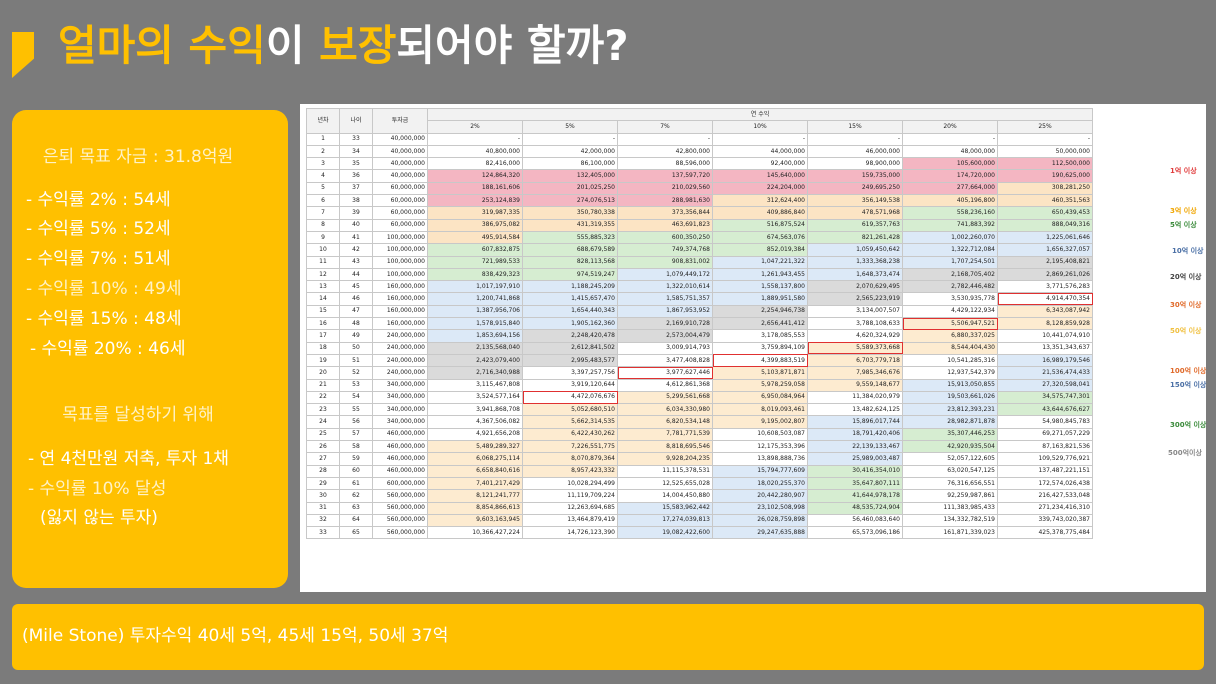  Describe the element at coordinates (400, 274) in the screenshot. I see `table-cell: 100,000,000` at that location.